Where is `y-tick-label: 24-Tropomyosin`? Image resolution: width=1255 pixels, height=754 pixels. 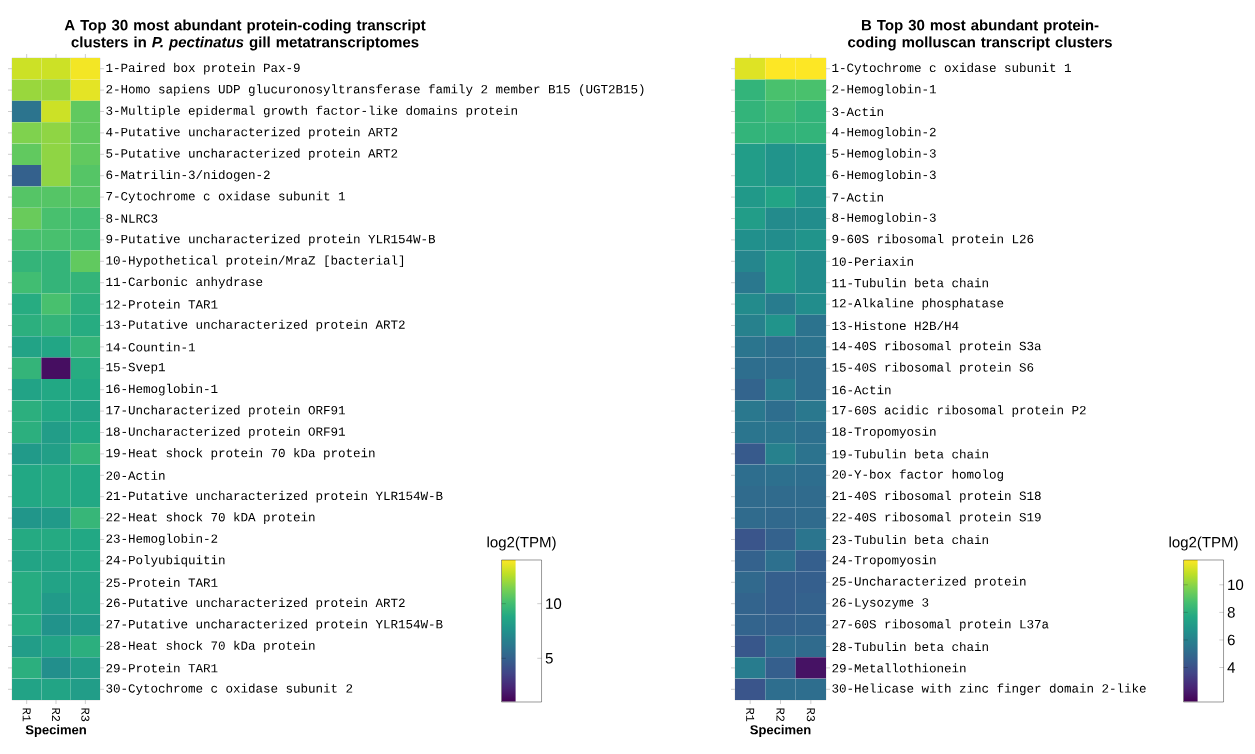
y-tick-label: 24-Tropomyosin is located at coordinates (884, 561).